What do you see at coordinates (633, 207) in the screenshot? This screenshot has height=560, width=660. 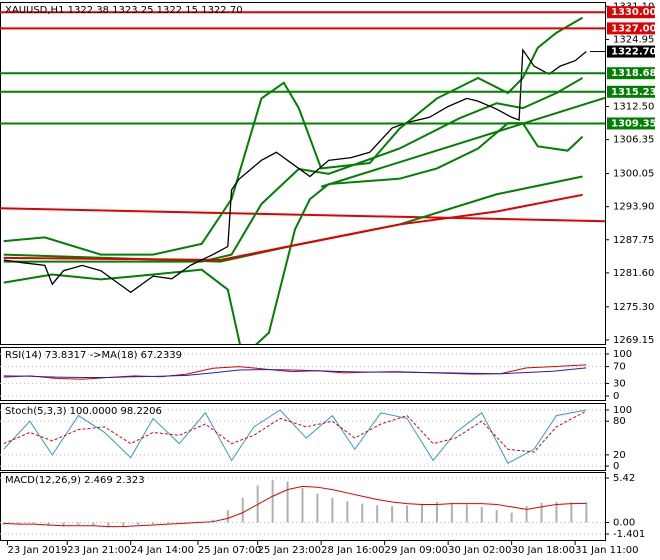 I see `y-tick-label: 1293.90` at bounding box center [633, 207].